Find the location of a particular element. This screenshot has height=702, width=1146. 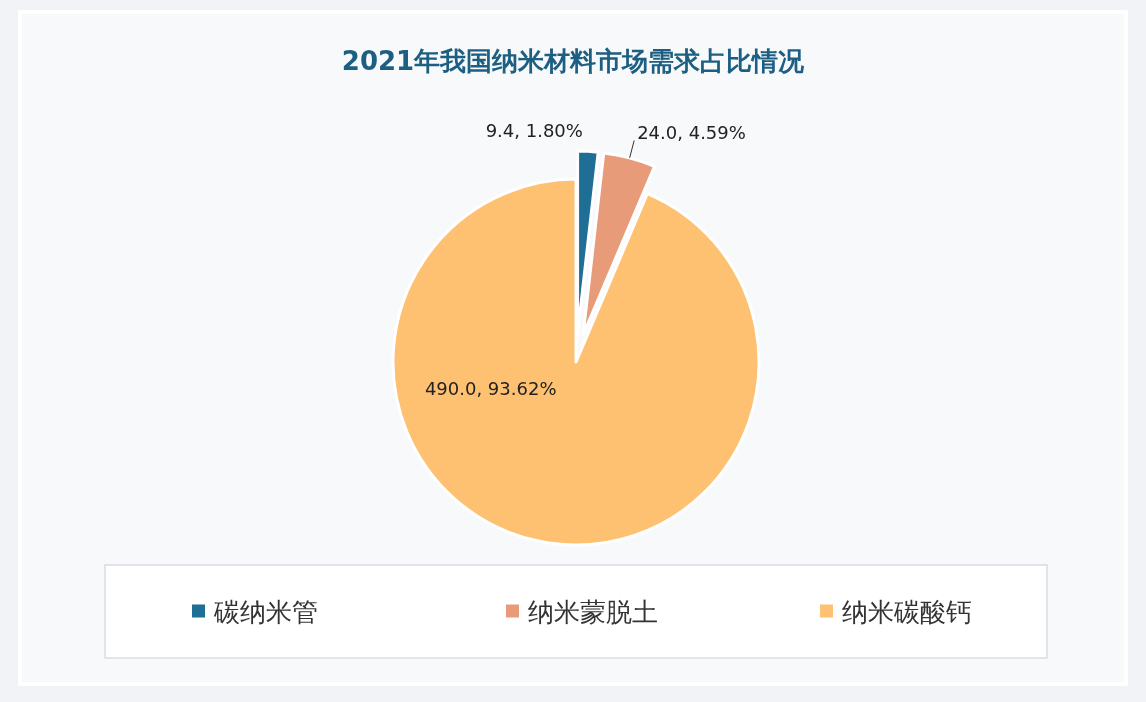

legend-label: 碳纳米管 is located at coordinates (265, 611).